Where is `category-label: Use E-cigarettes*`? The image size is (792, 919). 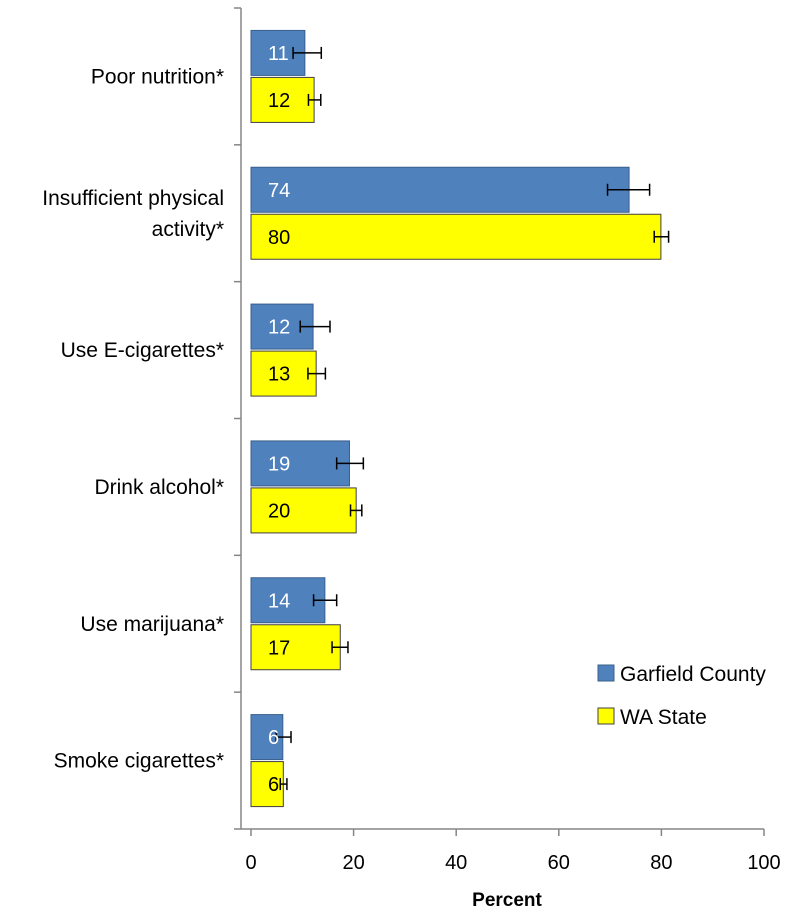 category-label: Use E-cigarettes* is located at coordinates (142, 350).